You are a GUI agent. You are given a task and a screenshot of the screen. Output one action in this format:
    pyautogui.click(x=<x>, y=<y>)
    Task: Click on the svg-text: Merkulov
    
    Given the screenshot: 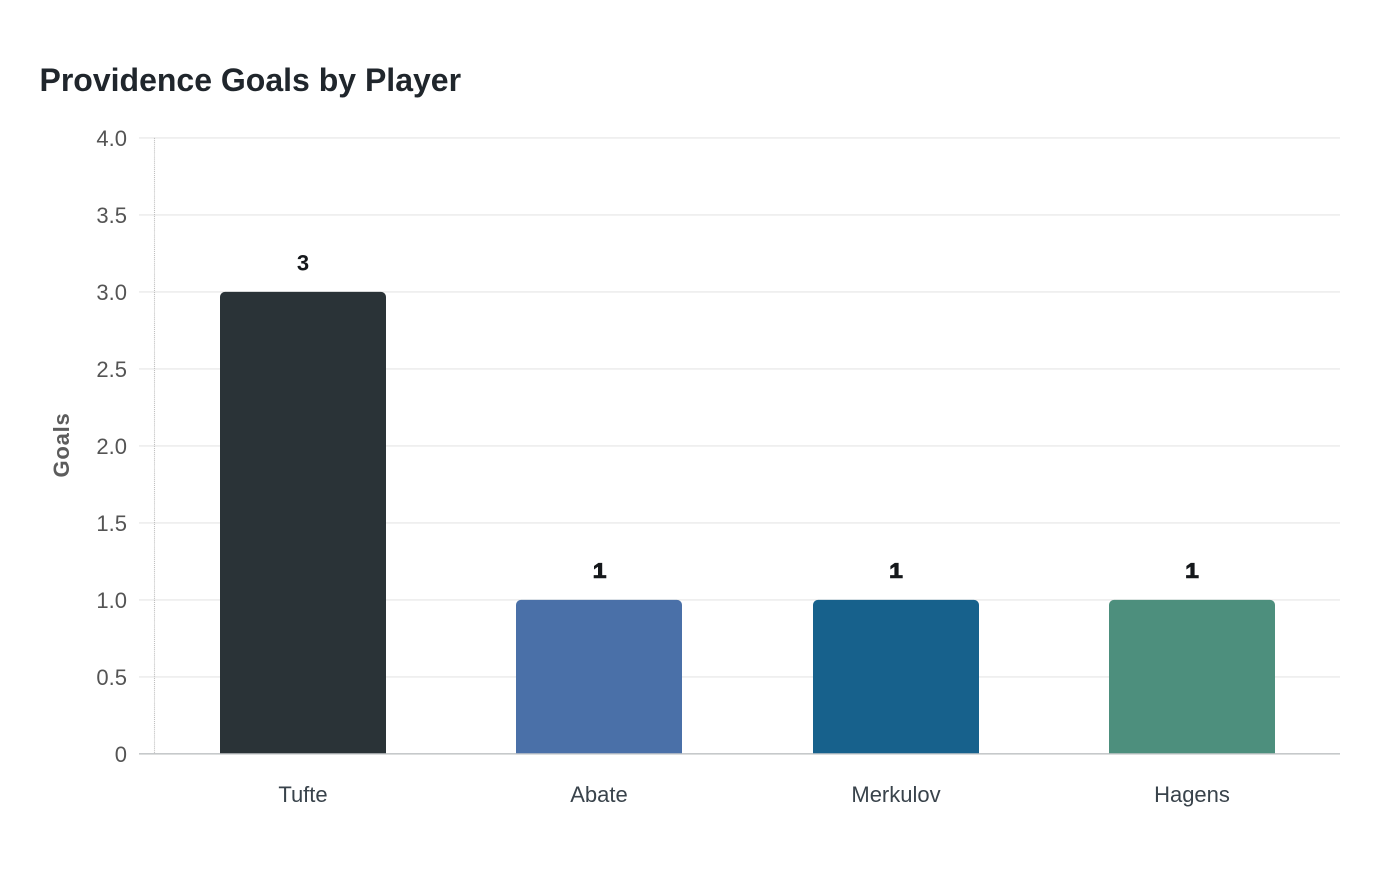 What is the action you would take?
    pyautogui.click(x=895, y=794)
    